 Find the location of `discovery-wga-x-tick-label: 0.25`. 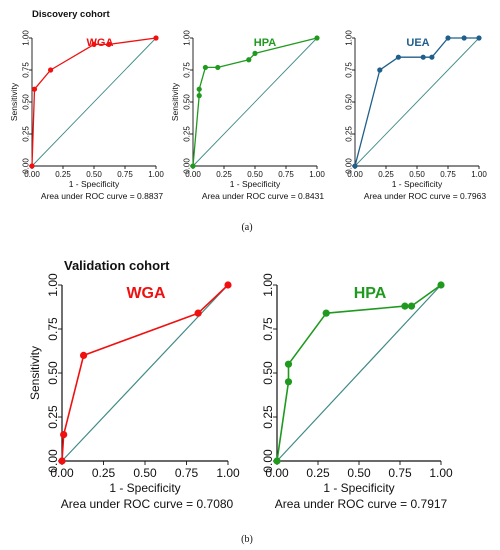

discovery-wga-x-tick-label: 0.25 is located at coordinates (63, 174).